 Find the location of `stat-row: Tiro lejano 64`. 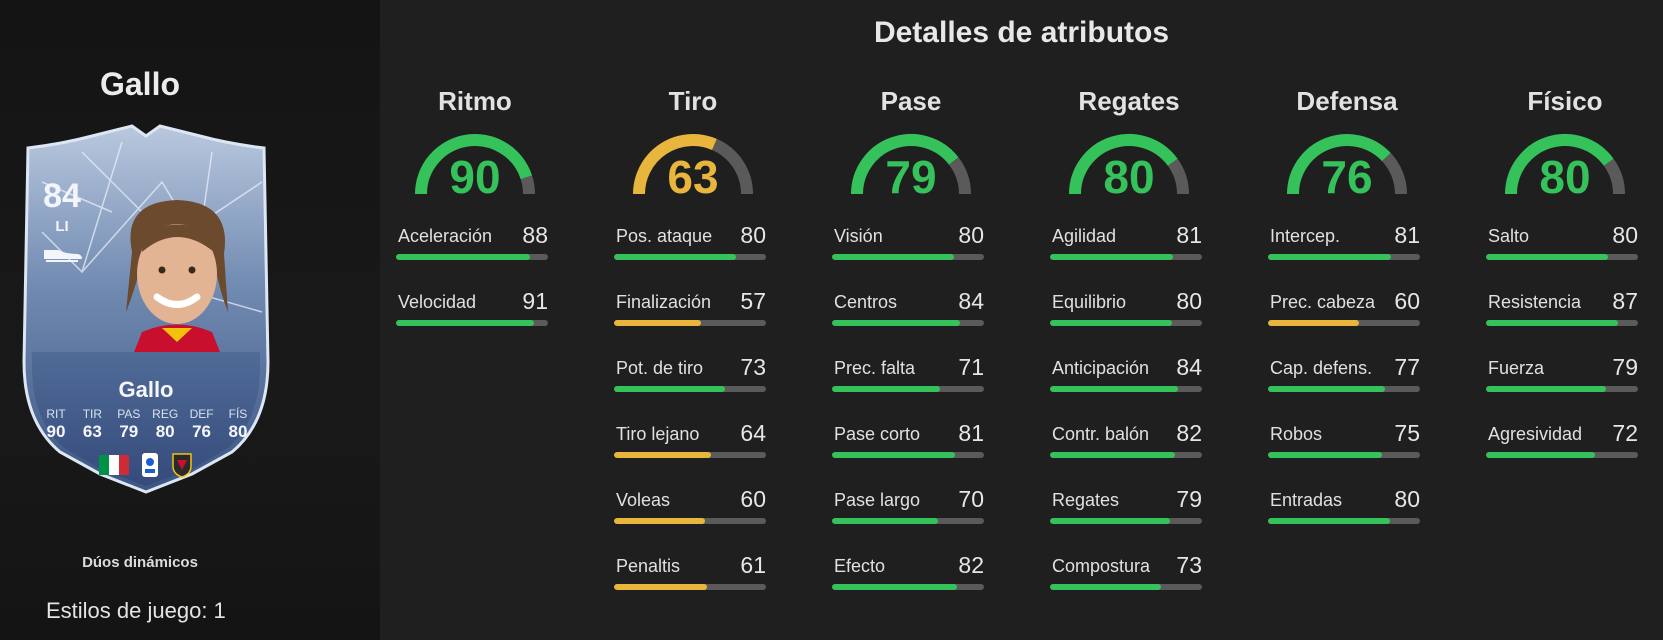

stat-row: Tiro lejano 64 is located at coordinates (690, 442).